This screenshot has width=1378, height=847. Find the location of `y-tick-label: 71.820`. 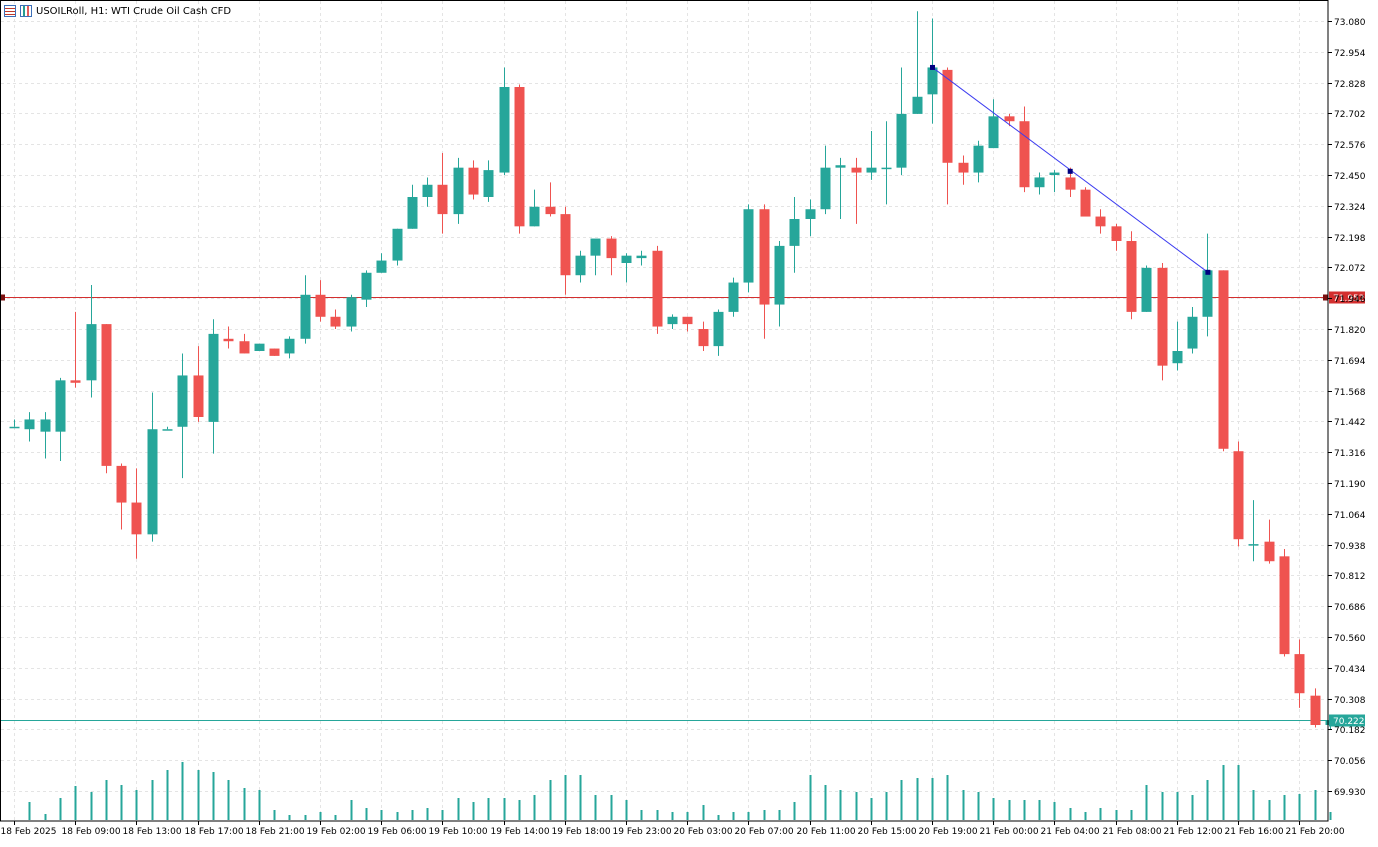

y-tick-label: 71.820 is located at coordinates (1350, 331).